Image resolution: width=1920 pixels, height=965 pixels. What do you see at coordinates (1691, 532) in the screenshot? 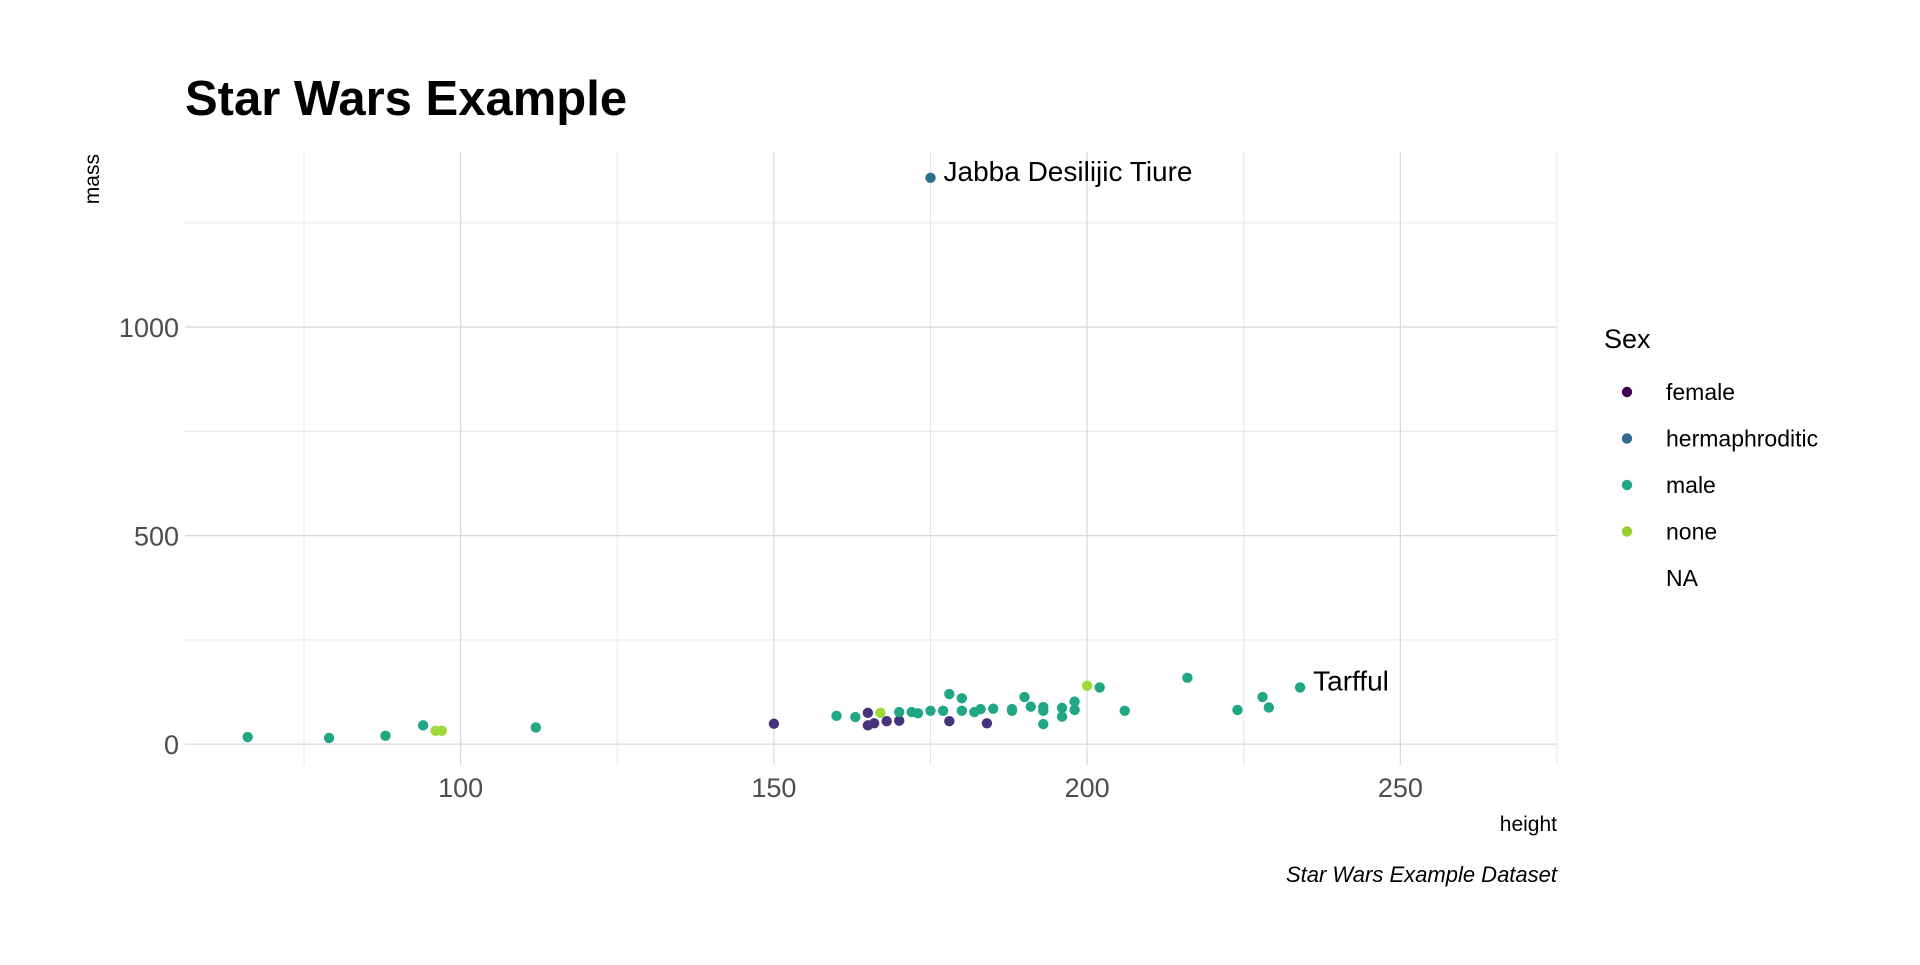
I see `legend-label-none: none` at bounding box center [1691, 532].